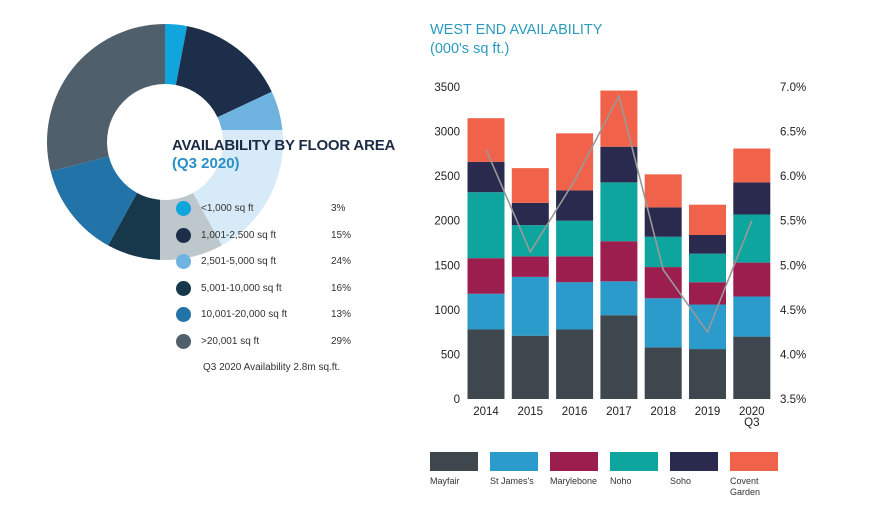 The height and width of the screenshot is (521, 869). Describe the element at coordinates (165, 142) in the screenshot. I see `donut-hole` at that location.